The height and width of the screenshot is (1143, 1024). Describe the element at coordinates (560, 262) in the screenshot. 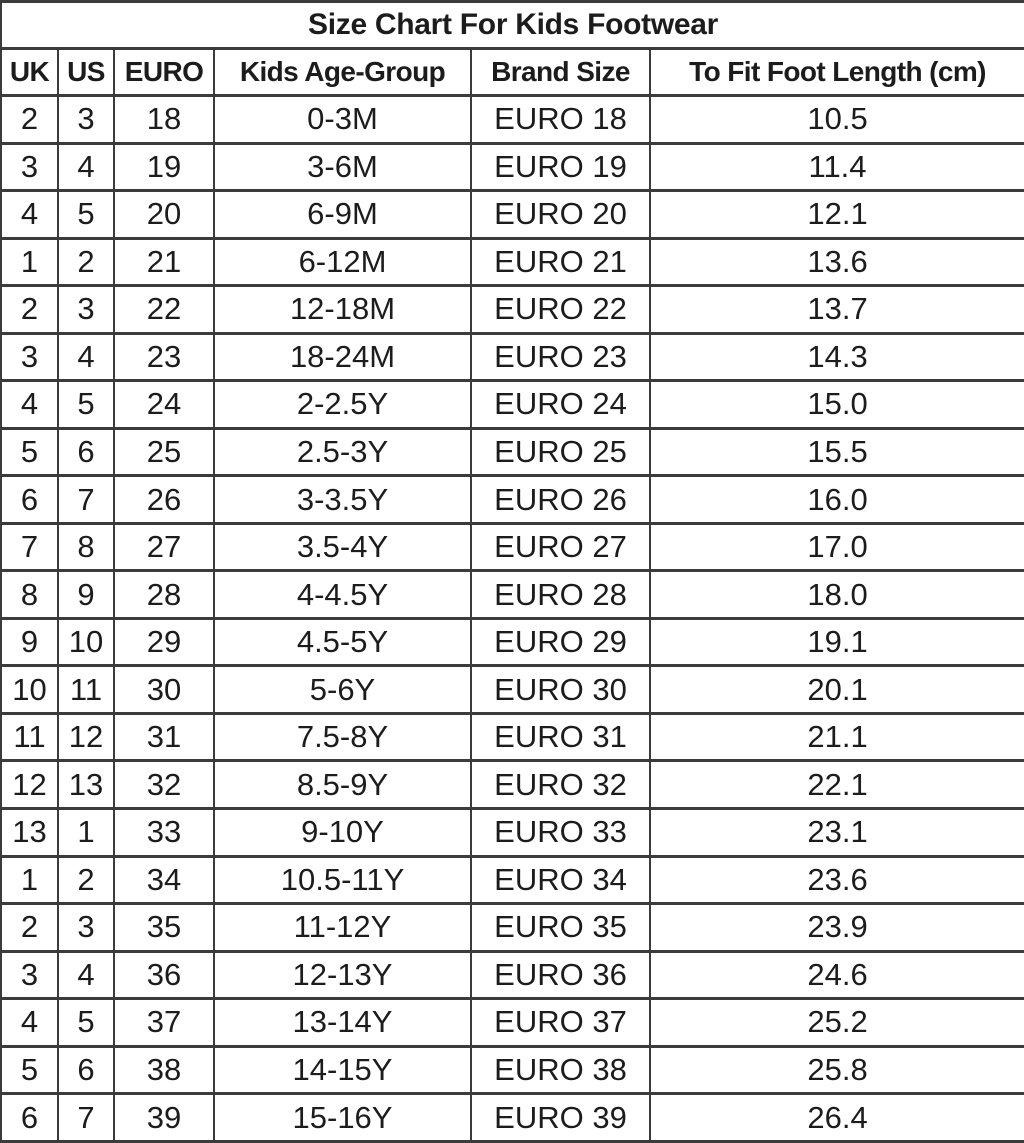

I see `cell-brand-size: EURO 21` at that location.